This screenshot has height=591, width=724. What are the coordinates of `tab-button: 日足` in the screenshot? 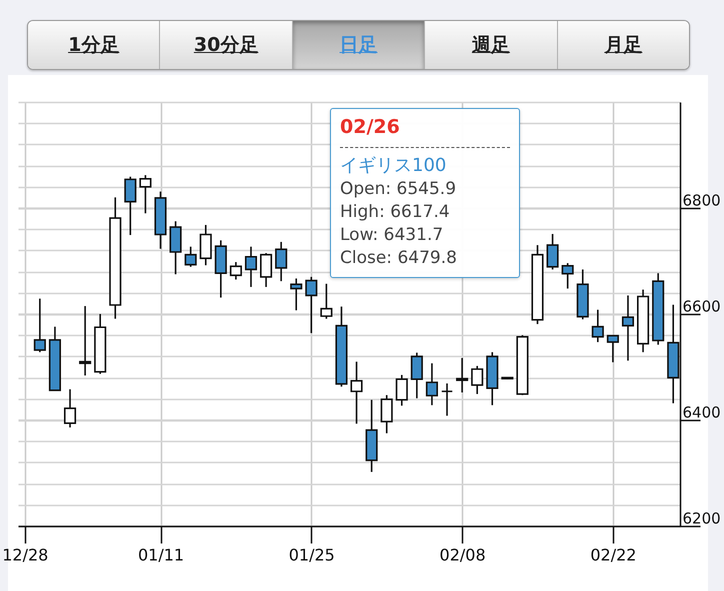 It's located at (358, 45).